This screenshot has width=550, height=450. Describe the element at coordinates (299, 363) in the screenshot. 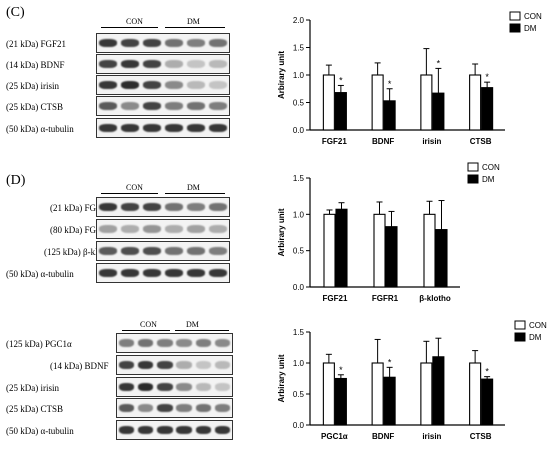

I see `y-tick-label: 1.0` at that location.